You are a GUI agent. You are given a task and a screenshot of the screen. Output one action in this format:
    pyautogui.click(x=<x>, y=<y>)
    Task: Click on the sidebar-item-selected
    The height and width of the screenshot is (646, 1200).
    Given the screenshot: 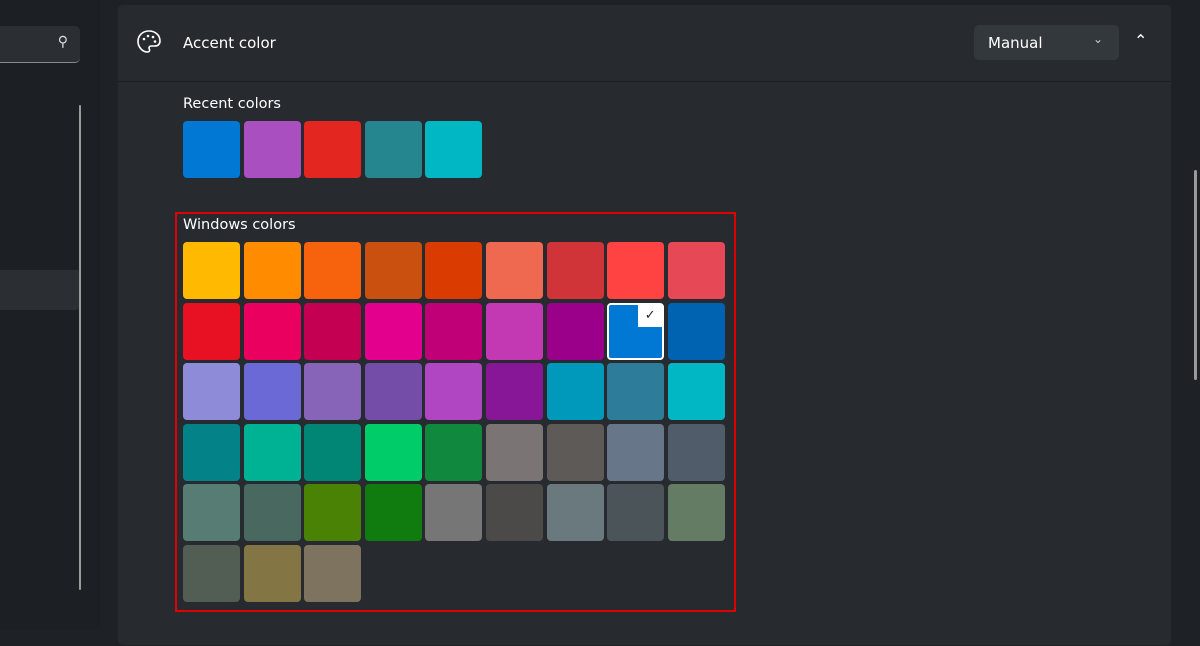 What is the action you would take?
    pyautogui.click(x=40, y=290)
    